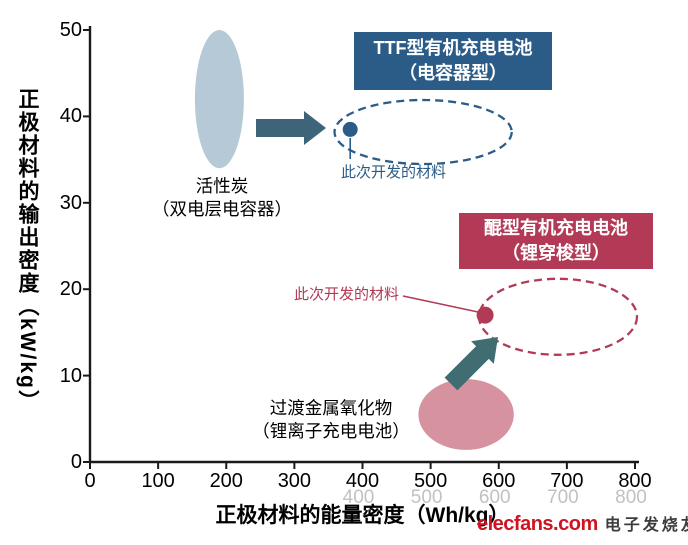  What do you see at coordinates (76, 462) in the screenshot?
I see `y-tick-label: 0` at bounding box center [76, 462].